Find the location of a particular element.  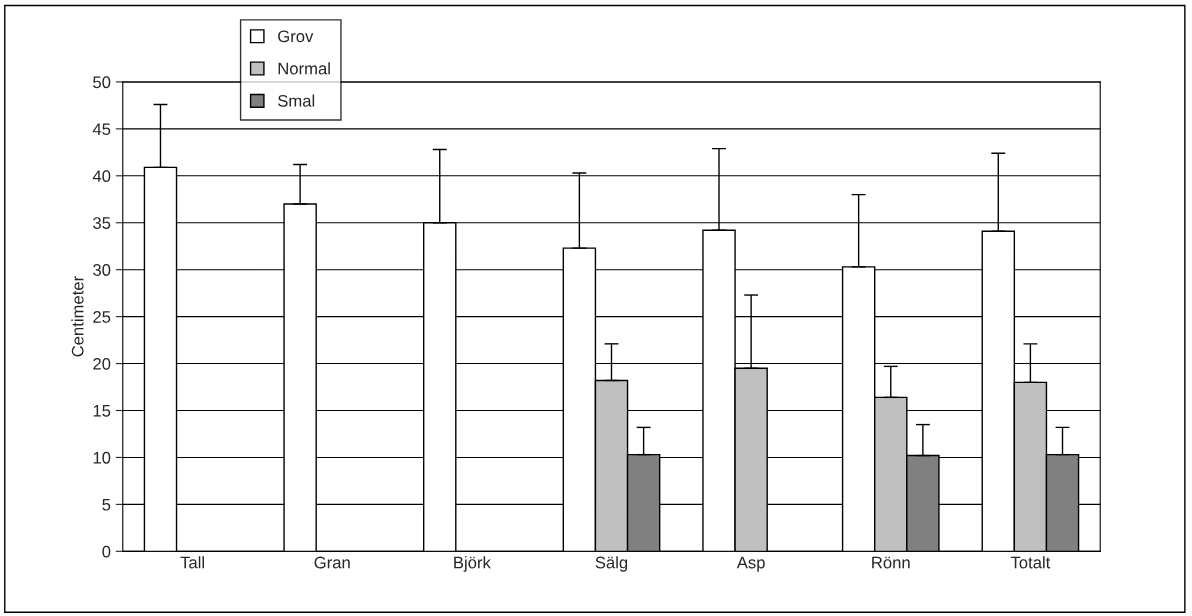

x-tick-label: Rönn is located at coordinates (891, 562).